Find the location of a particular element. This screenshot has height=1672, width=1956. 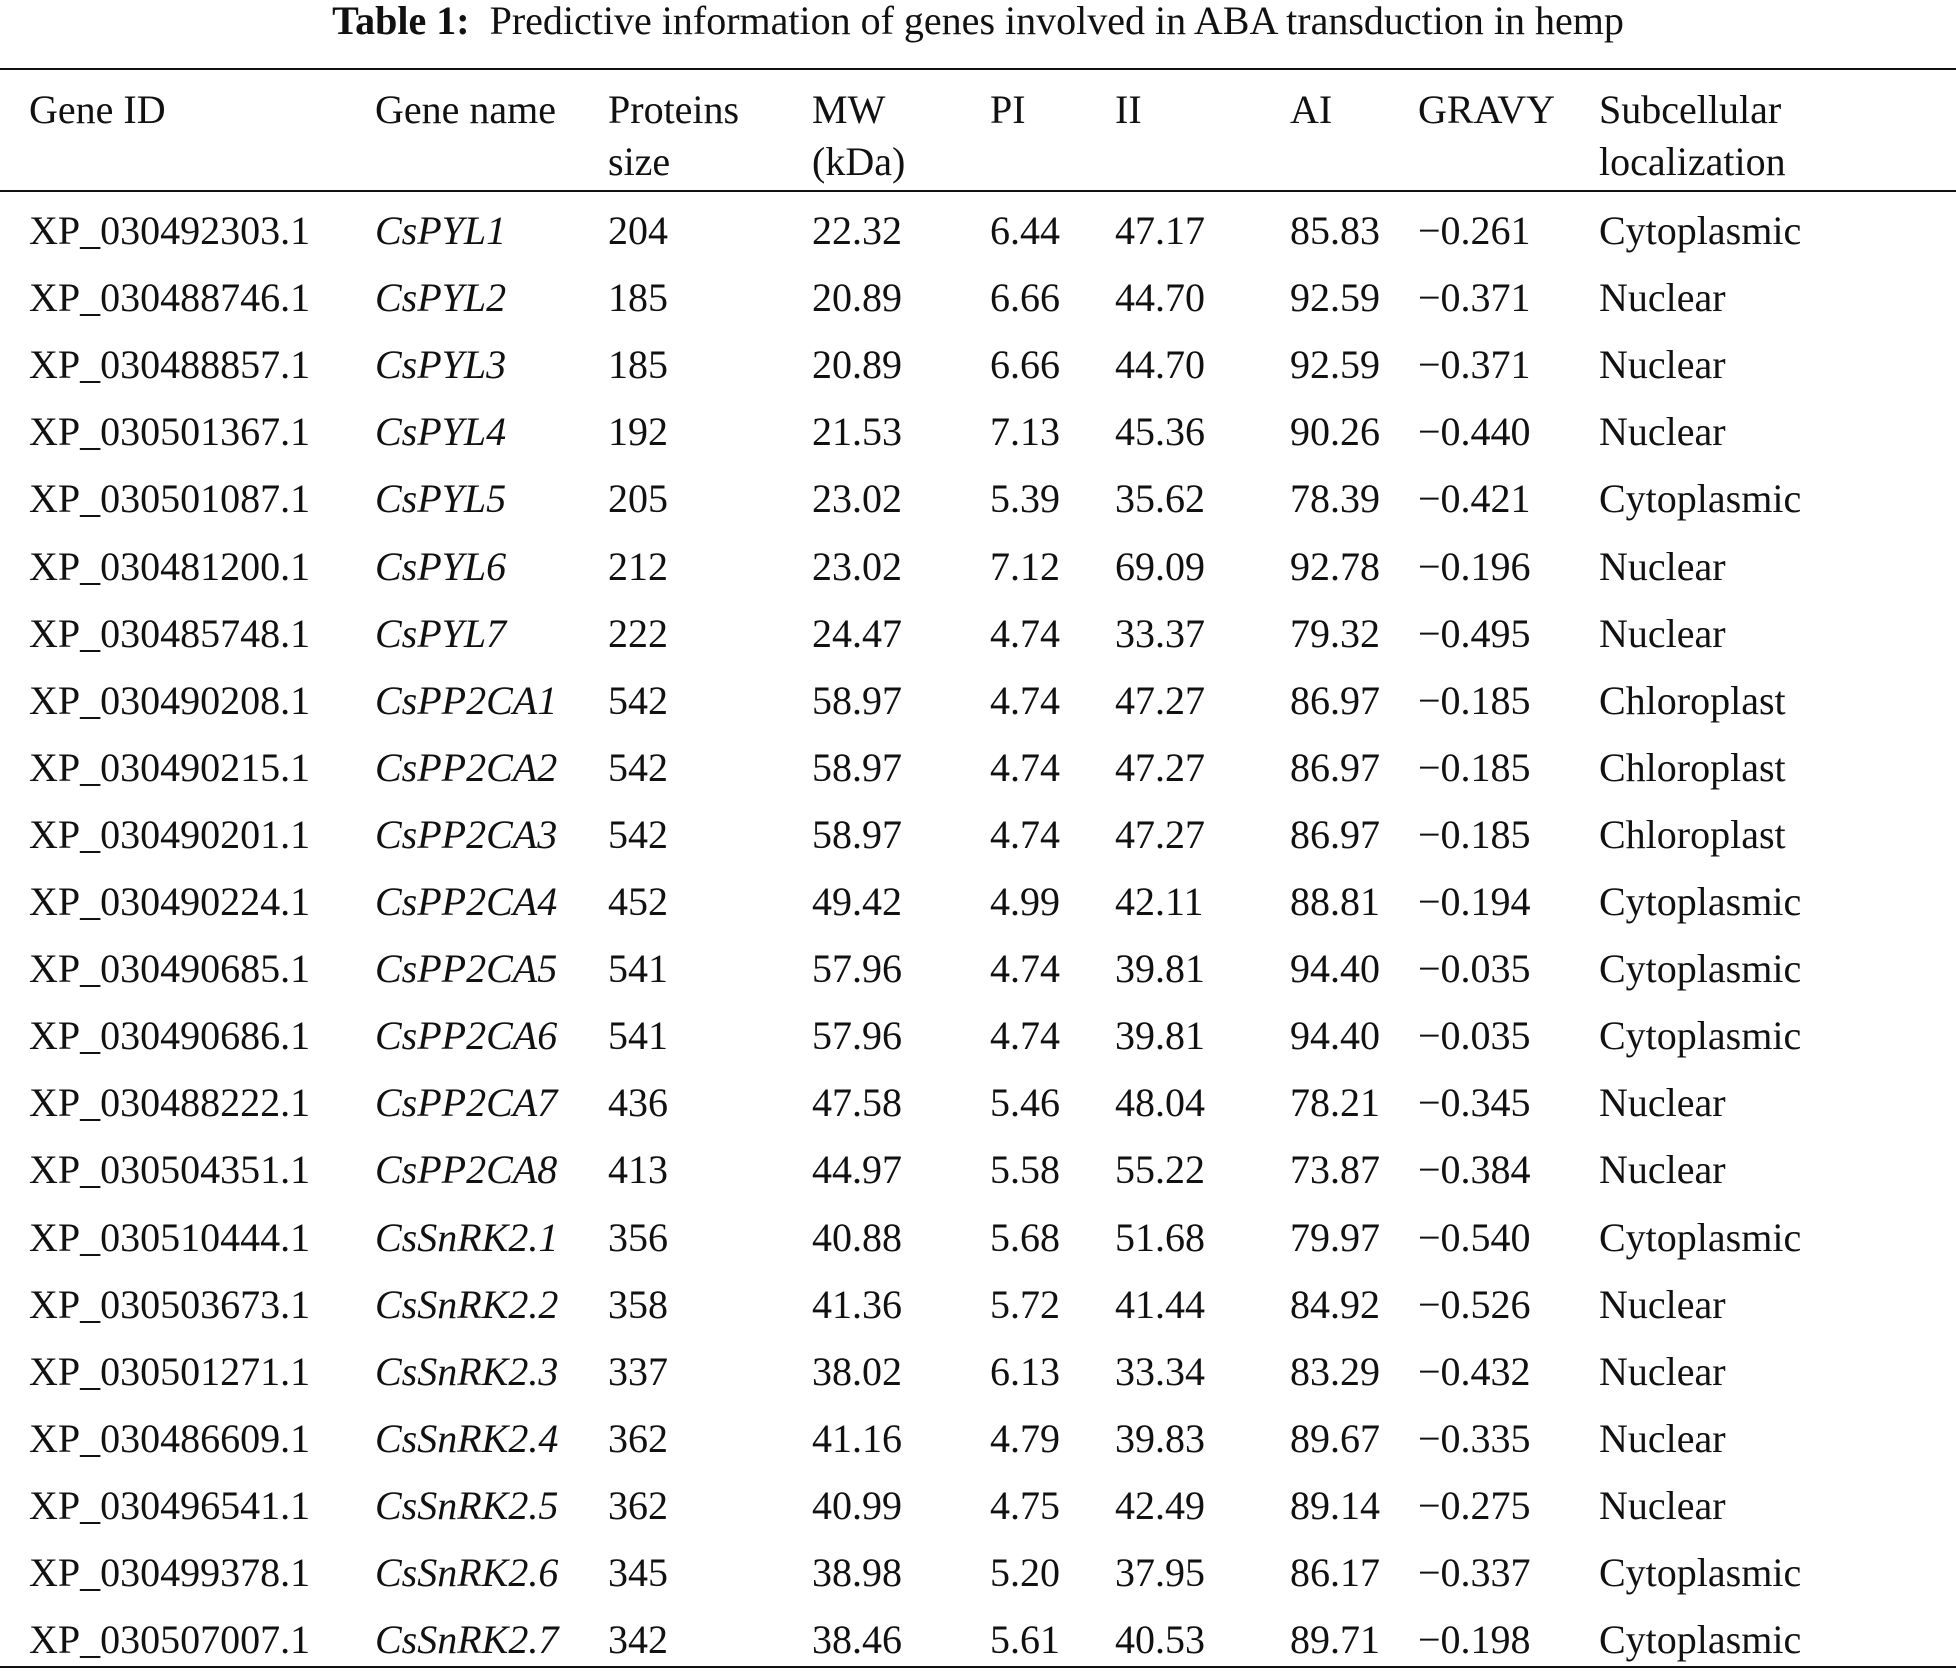

table-cell: 78.21 is located at coordinates (1335, 1103).